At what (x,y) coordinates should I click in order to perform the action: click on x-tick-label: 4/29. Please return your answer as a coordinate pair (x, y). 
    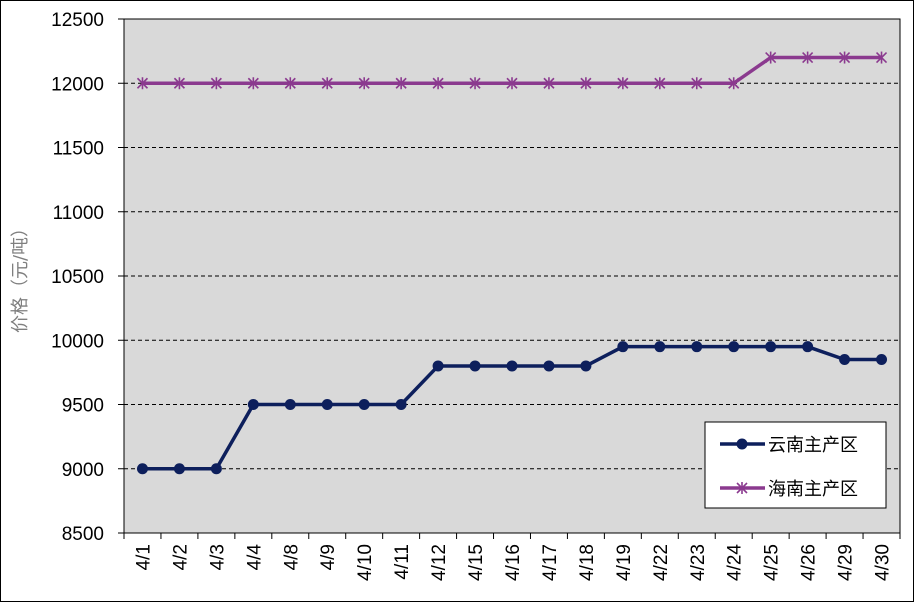
    Looking at the image, I should click on (846, 562).